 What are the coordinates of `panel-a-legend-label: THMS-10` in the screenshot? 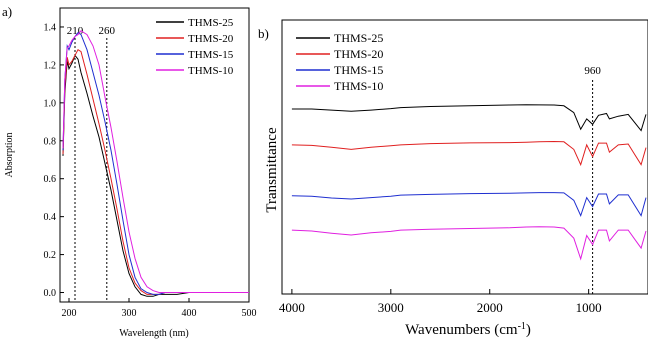 It's located at (211, 71).